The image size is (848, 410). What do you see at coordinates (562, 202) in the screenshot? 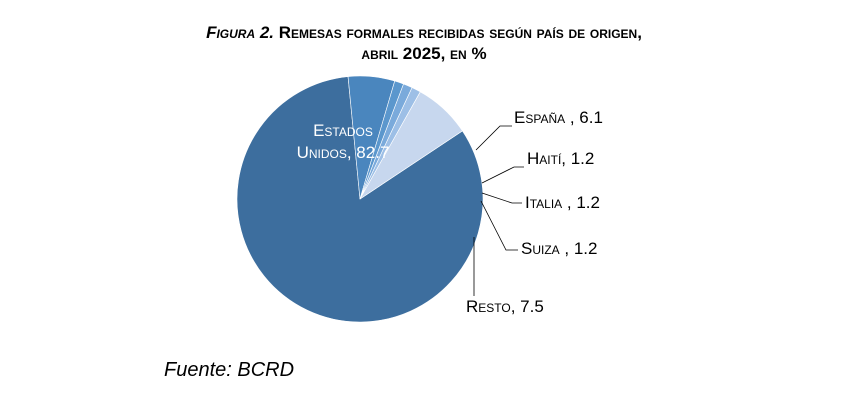
I see `slice-label-3: Italia , 1.2` at bounding box center [562, 202].